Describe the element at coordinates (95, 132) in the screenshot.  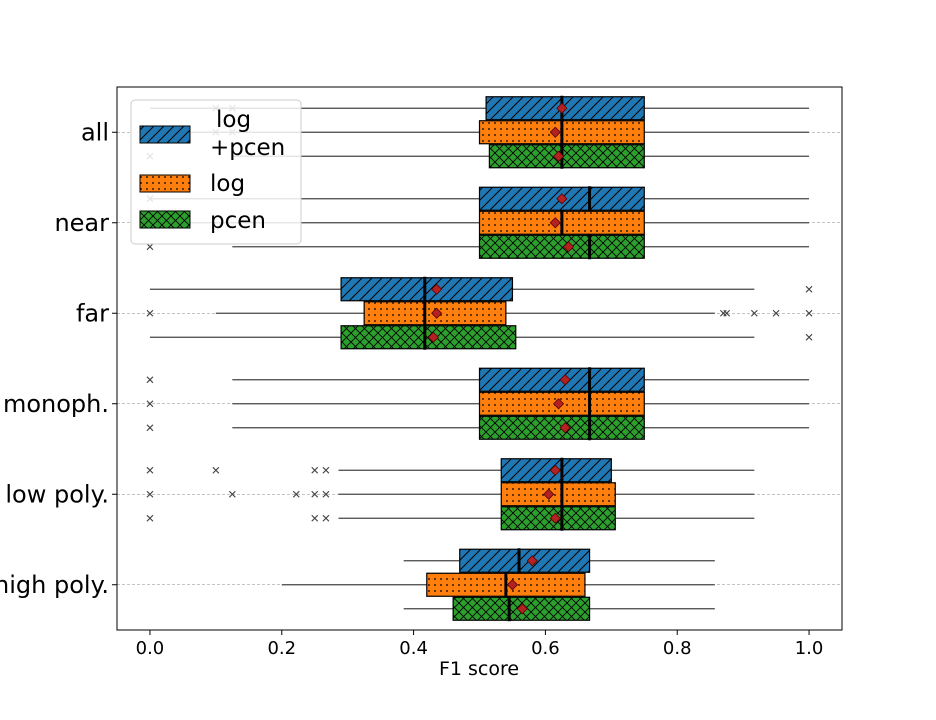
I see `category-label: all` at that location.